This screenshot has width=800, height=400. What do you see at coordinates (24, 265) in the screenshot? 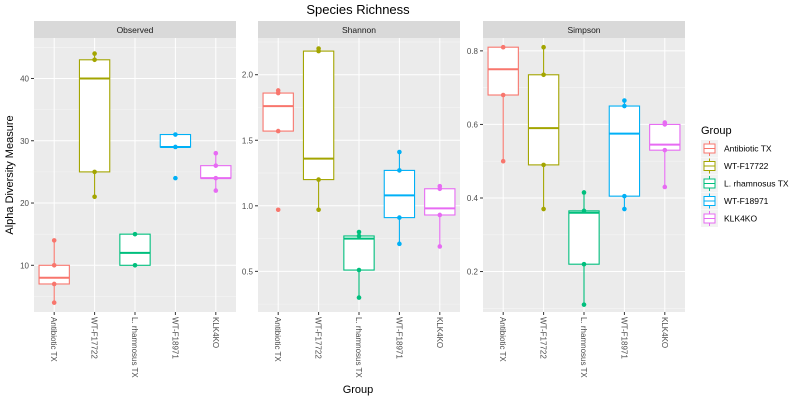
I see `y-tick-label: 10` at bounding box center [24, 265].